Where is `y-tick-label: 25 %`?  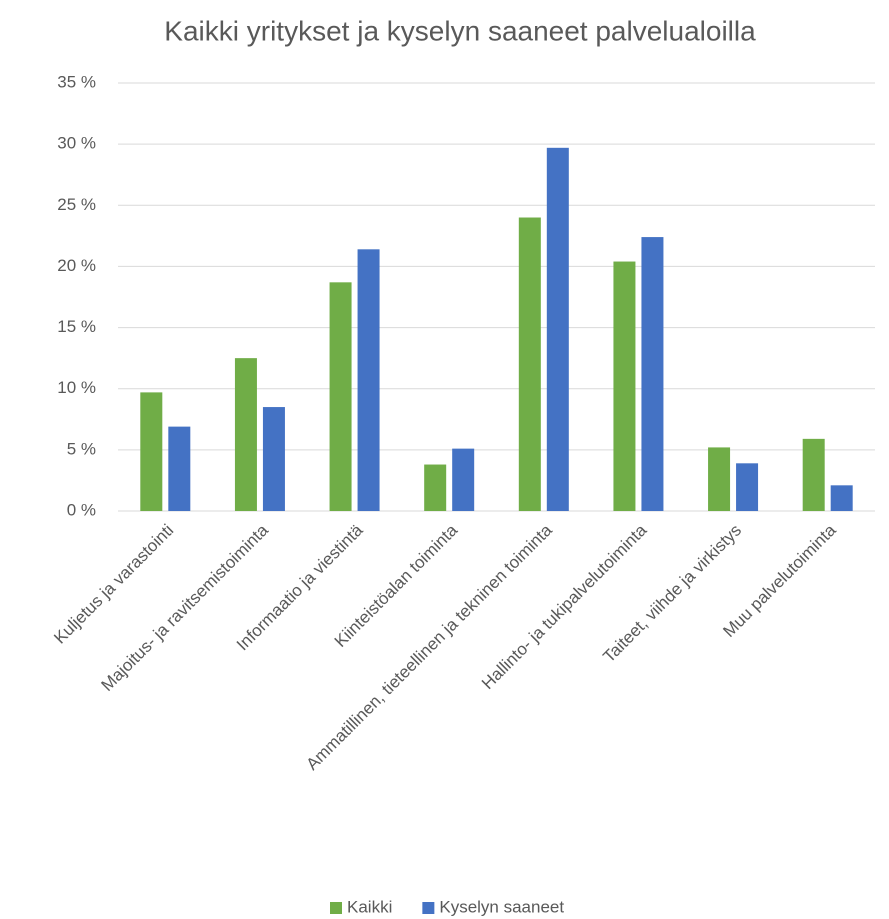 y-tick-label: 25 % is located at coordinates (76, 204).